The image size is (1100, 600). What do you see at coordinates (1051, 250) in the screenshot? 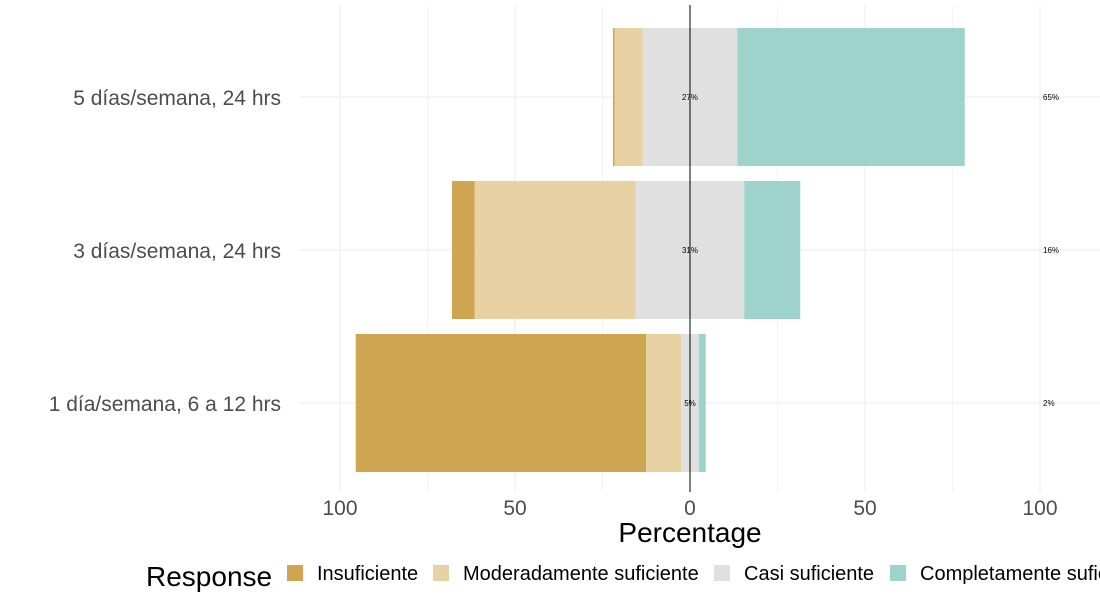
I see `right-percent-label: 16%` at bounding box center [1051, 250].